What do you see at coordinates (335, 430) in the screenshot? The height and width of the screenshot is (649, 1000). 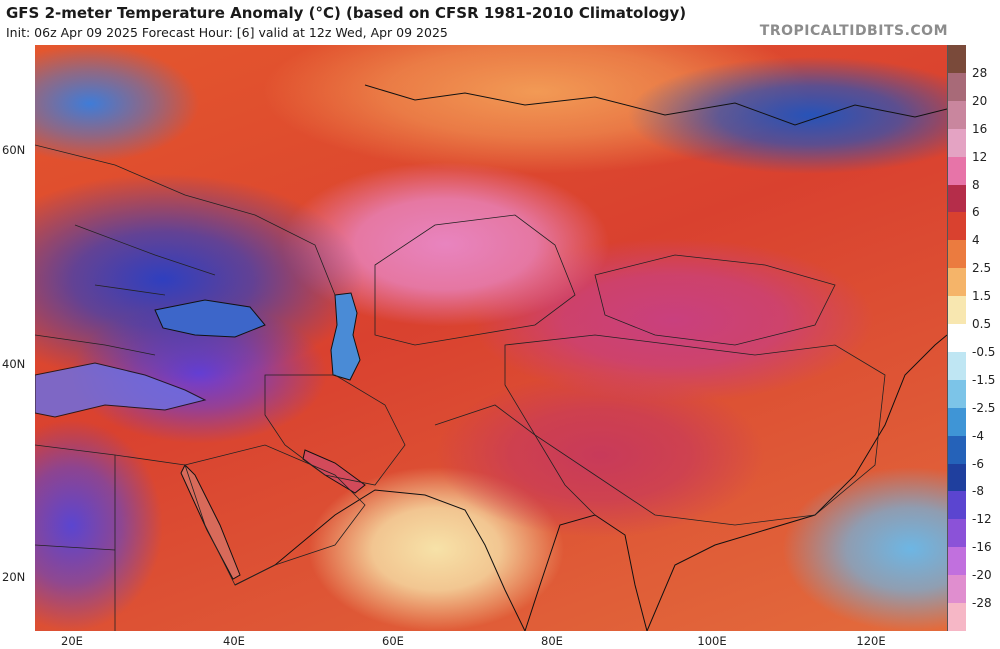 I see `border-iran` at bounding box center [335, 430].